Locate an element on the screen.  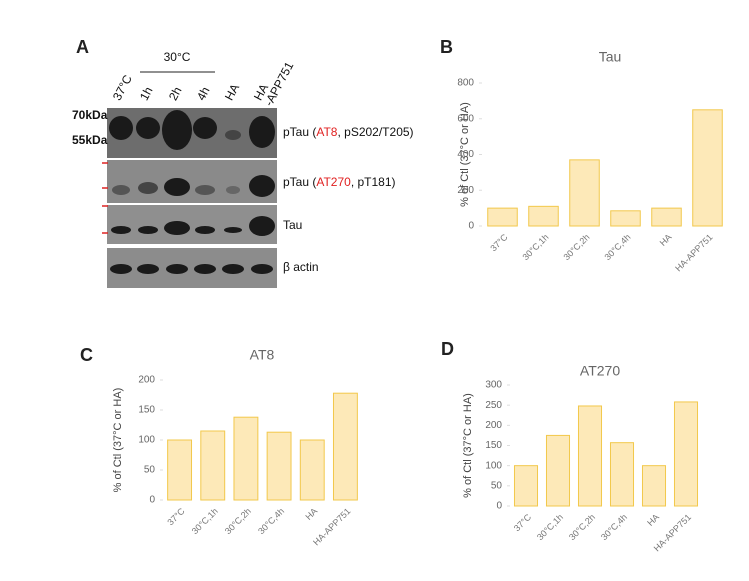
marker-ticks is located at coordinates (105, 198).